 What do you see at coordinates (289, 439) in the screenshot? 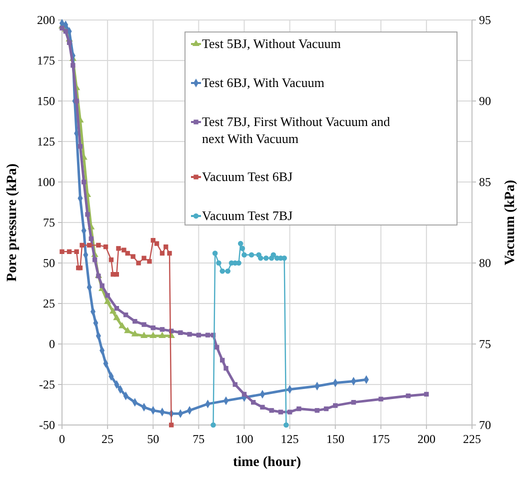
I see `x-tick-label: 125` at bounding box center [289, 439].